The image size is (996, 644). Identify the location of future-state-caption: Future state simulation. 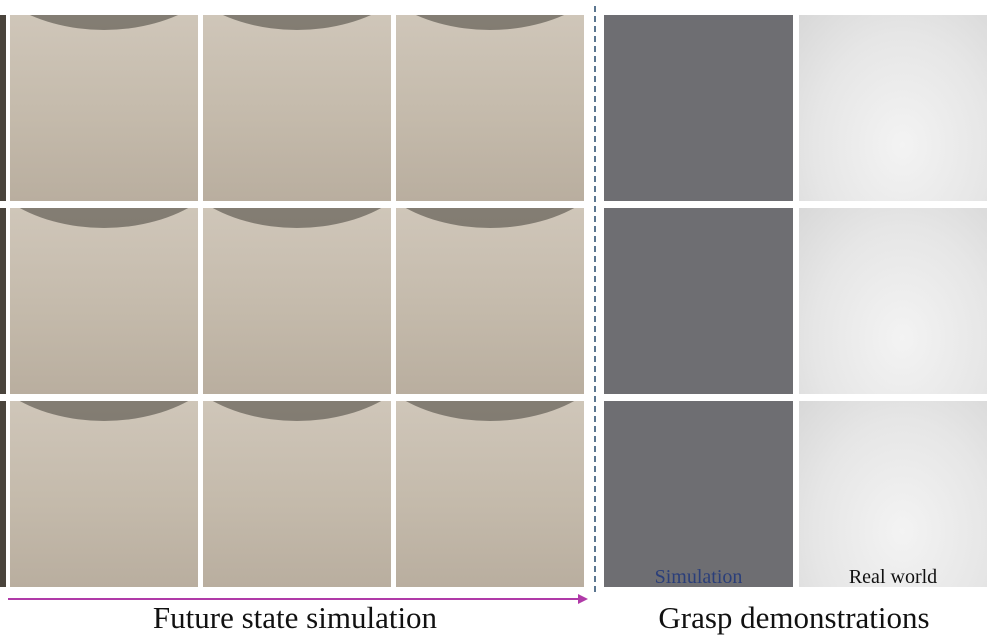
(295, 617).